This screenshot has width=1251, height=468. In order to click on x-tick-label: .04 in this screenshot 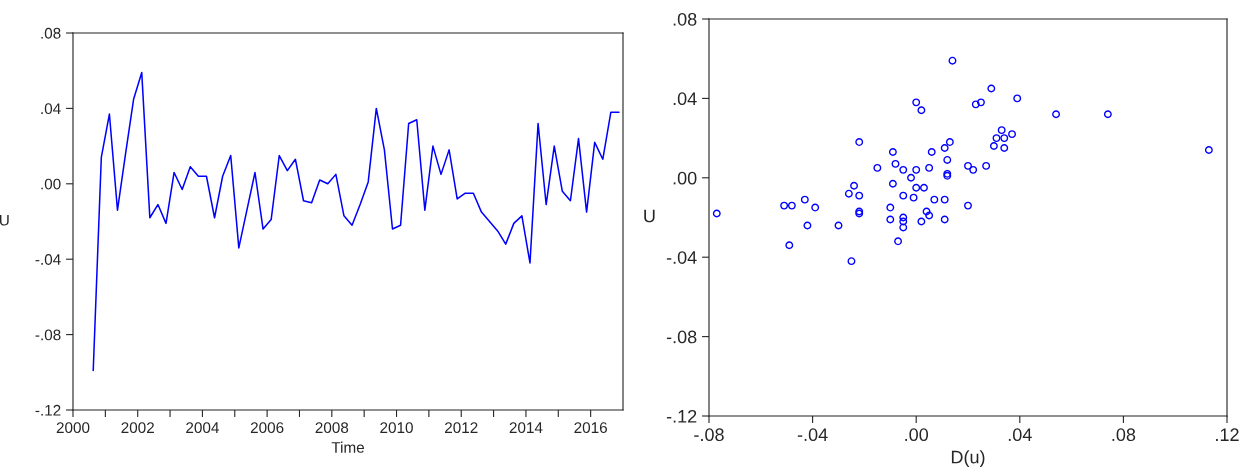, I will do `click(1020, 435)`.